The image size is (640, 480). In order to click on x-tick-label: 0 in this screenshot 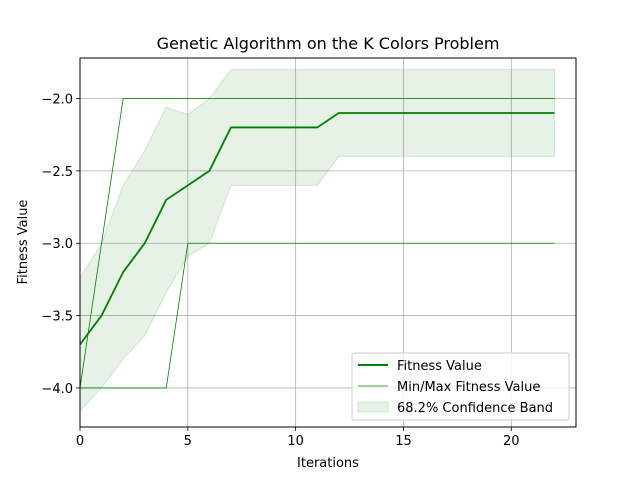, I will do `click(80, 441)`.